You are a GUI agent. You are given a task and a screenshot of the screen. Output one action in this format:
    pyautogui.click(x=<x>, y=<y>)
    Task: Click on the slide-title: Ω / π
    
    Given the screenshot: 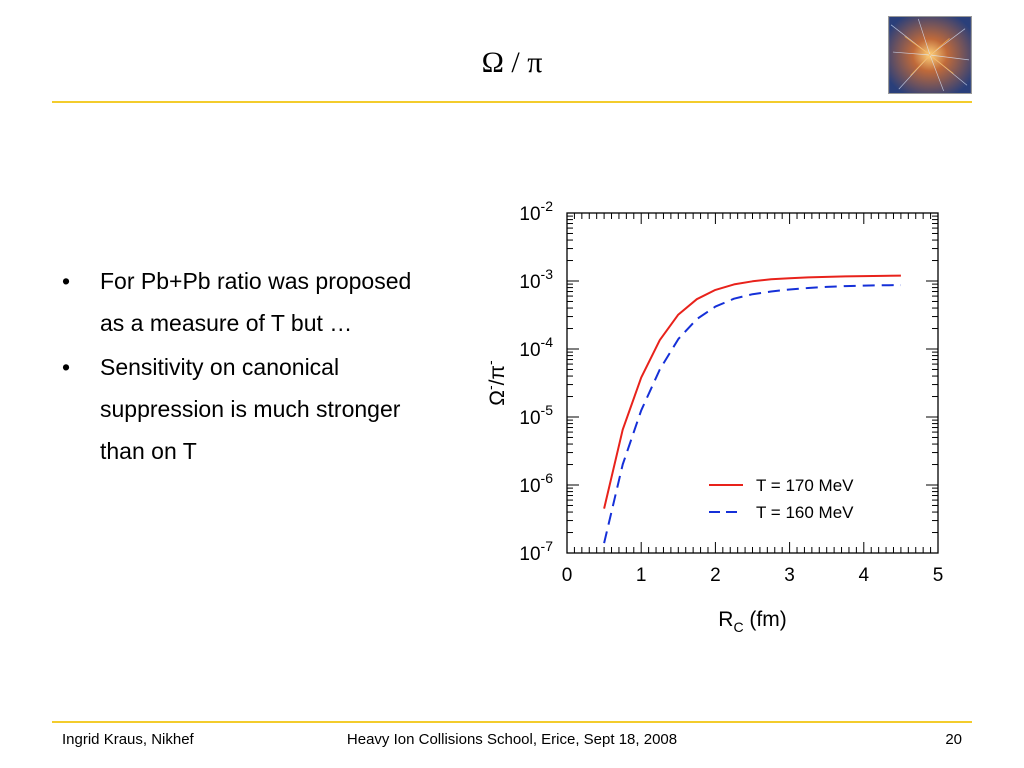 What is the action you would take?
    pyautogui.click(x=512, y=62)
    